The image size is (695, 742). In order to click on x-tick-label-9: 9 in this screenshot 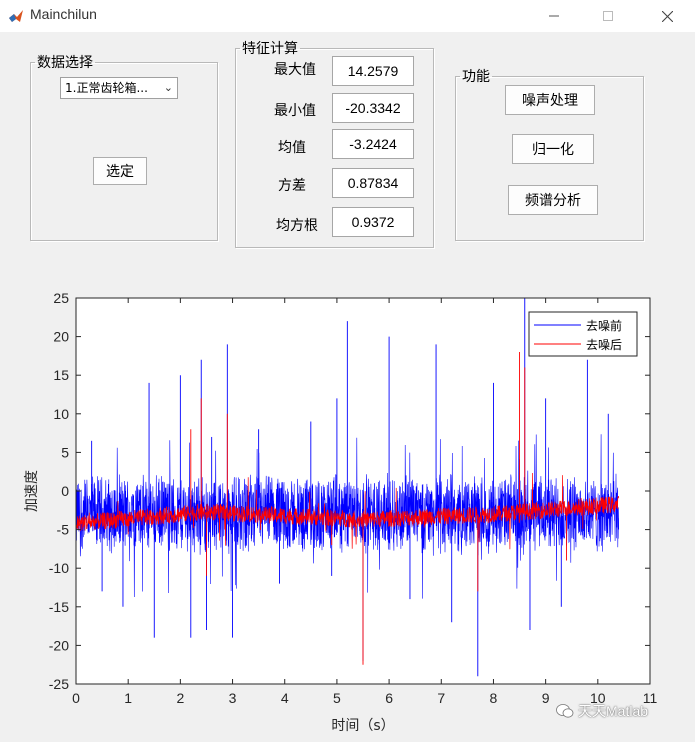, I will do `click(546, 698)`.